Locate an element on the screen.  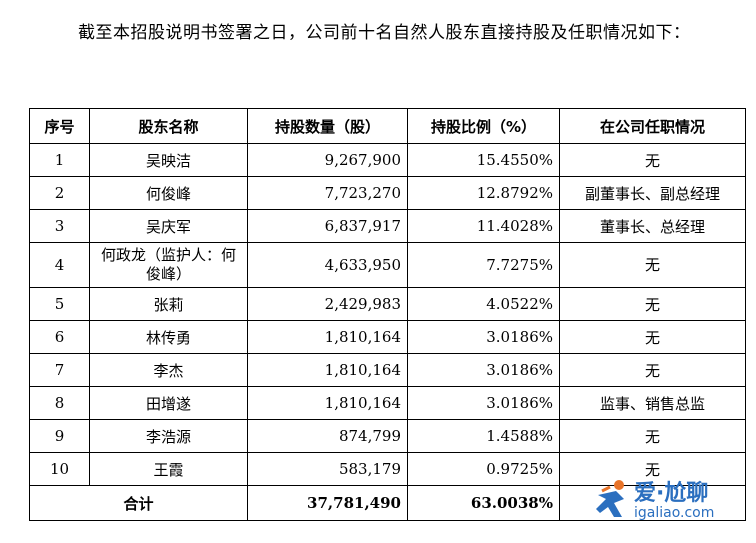
total-position is located at coordinates (652, 503).